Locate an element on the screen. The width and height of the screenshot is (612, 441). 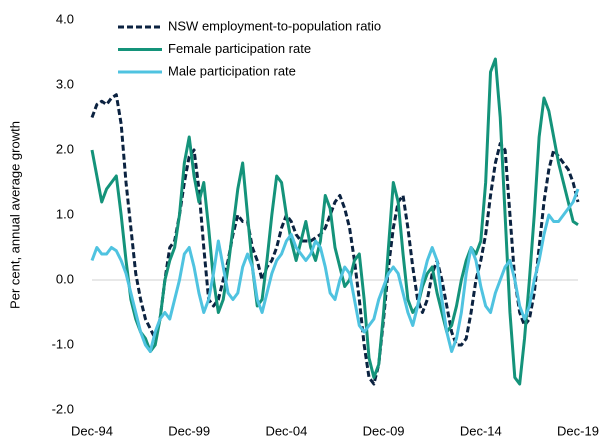
x-tick-label: Dec-09 is located at coordinates (384, 430).